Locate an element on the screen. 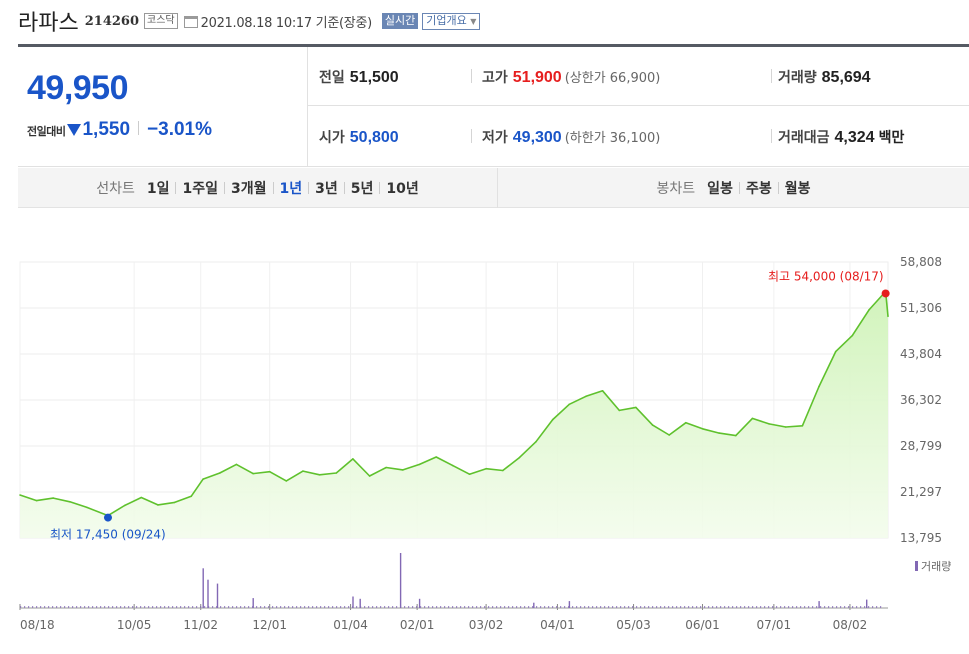  candle-tab-3: 월봉 is located at coordinates (797, 189).